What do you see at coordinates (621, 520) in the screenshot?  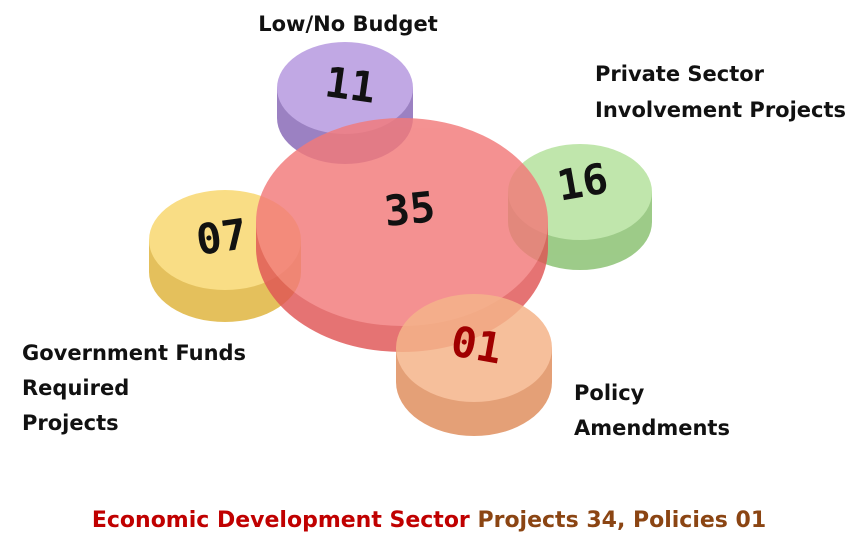 I see `footer-summary: Projects 34, Policies 01` at bounding box center [621, 520].